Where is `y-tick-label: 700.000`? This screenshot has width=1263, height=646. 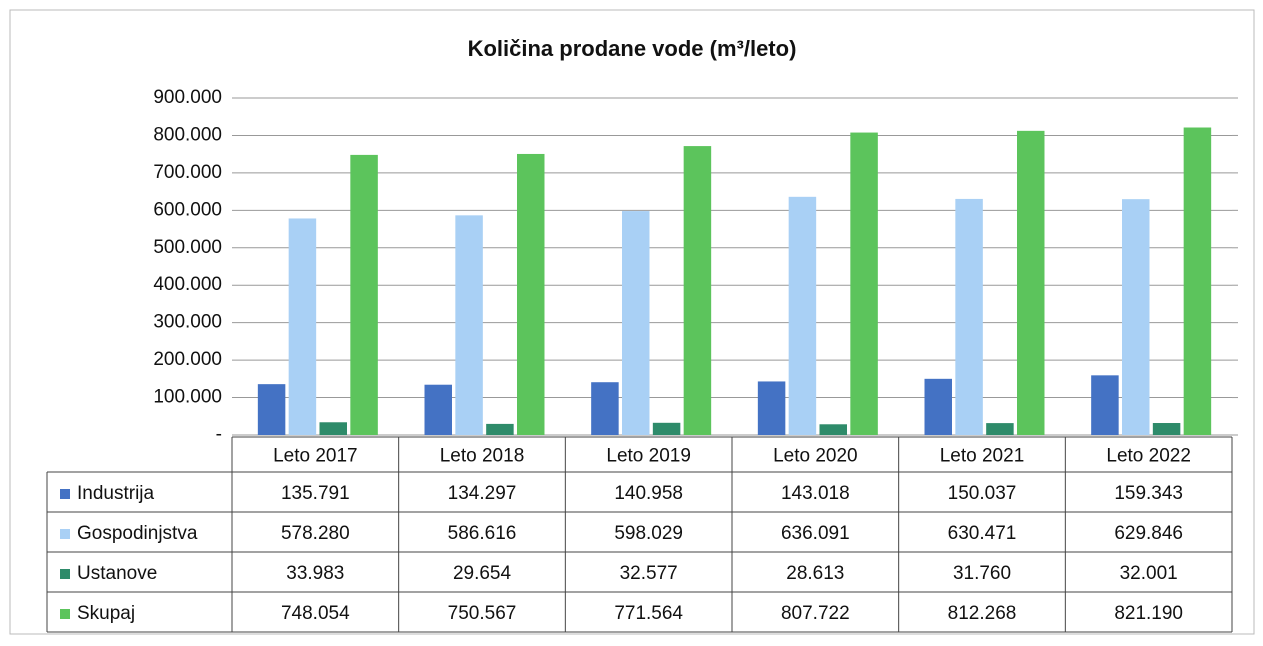 y-tick-label: 700.000 is located at coordinates (187, 172).